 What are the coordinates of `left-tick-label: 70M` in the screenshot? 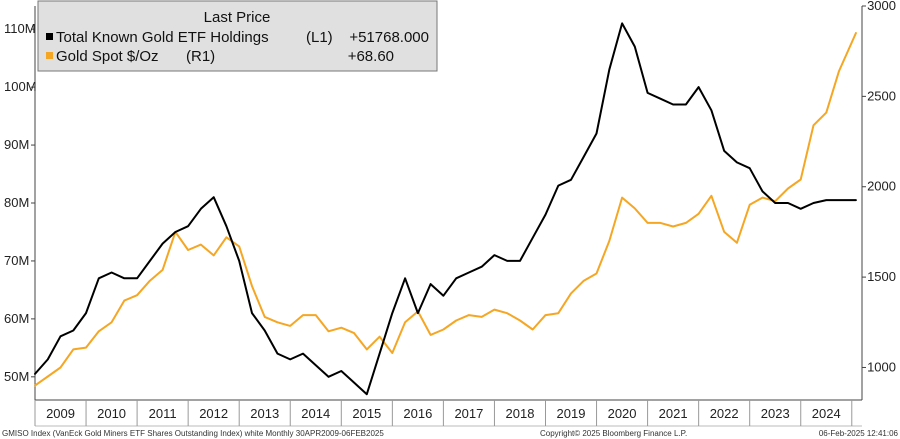 It's located at (16, 260).